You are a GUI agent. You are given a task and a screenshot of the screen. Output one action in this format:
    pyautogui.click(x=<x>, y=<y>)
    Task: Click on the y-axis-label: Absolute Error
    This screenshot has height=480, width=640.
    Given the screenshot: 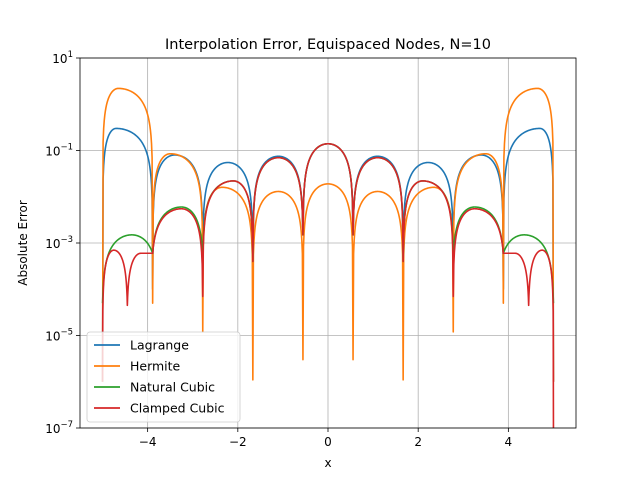 What is the action you would take?
    pyautogui.click(x=23, y=243)
    